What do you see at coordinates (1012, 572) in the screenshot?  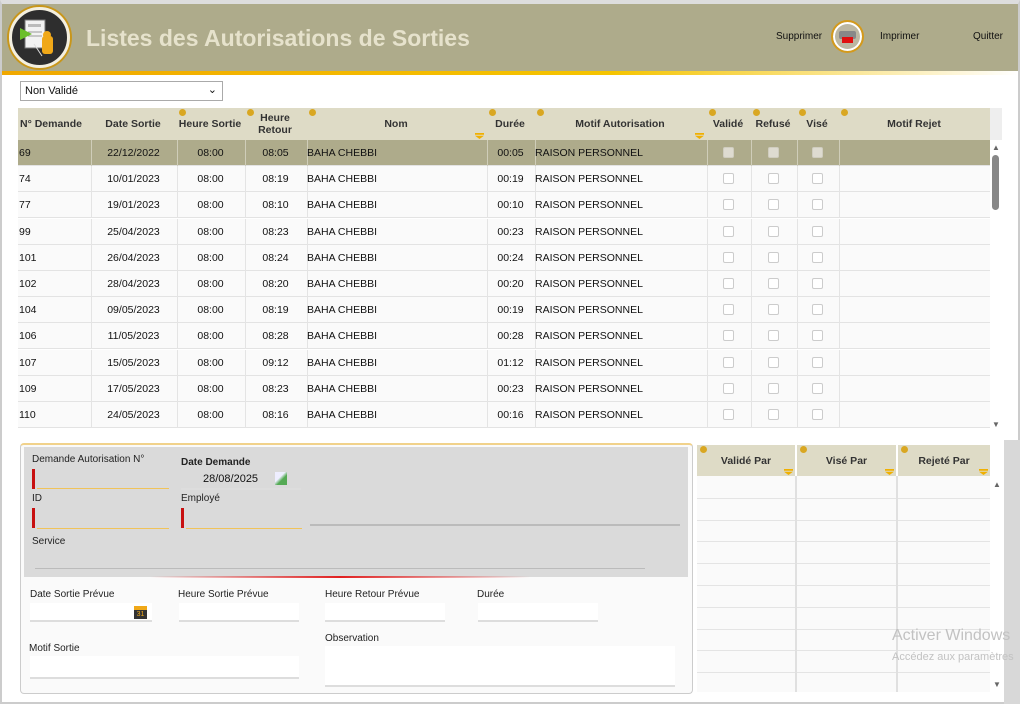 I see `page-scrollbar` at bounding box center [1012, 572].